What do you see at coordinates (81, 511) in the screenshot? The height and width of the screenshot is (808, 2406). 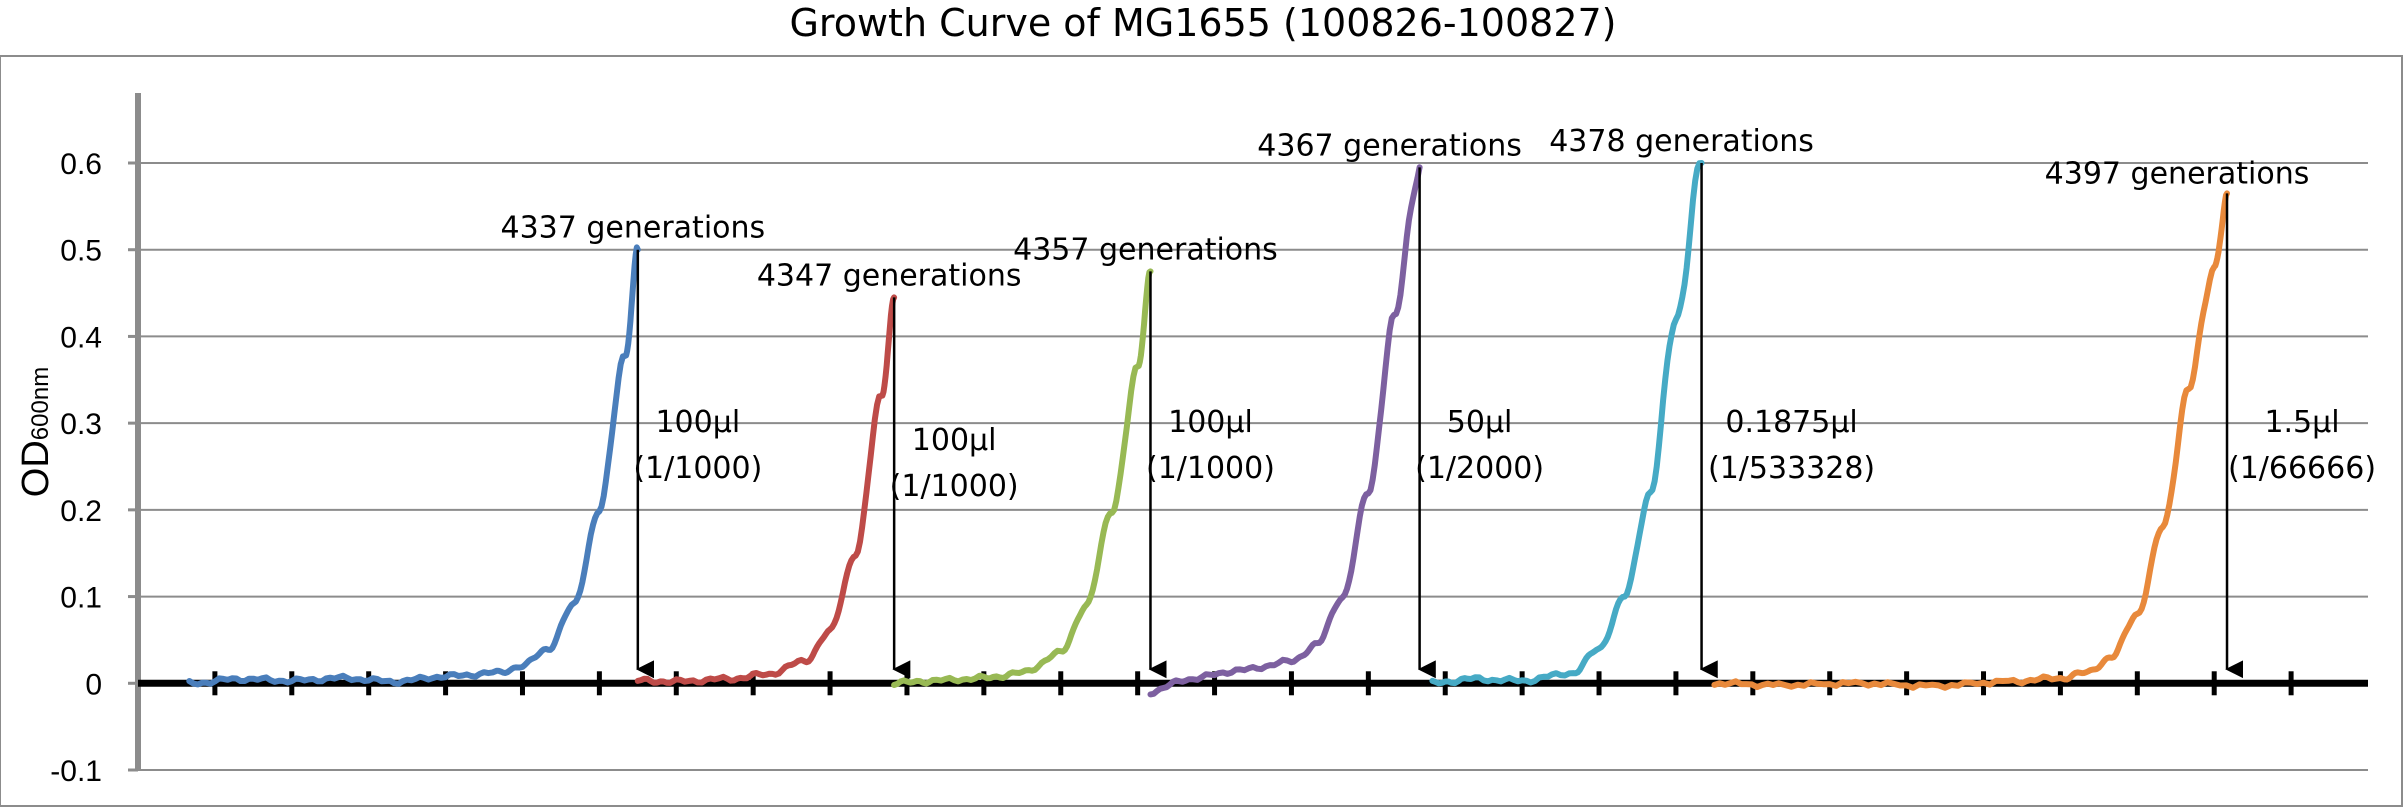 I see `y-tick-label: 0.2` at bounding box center [81, 511].